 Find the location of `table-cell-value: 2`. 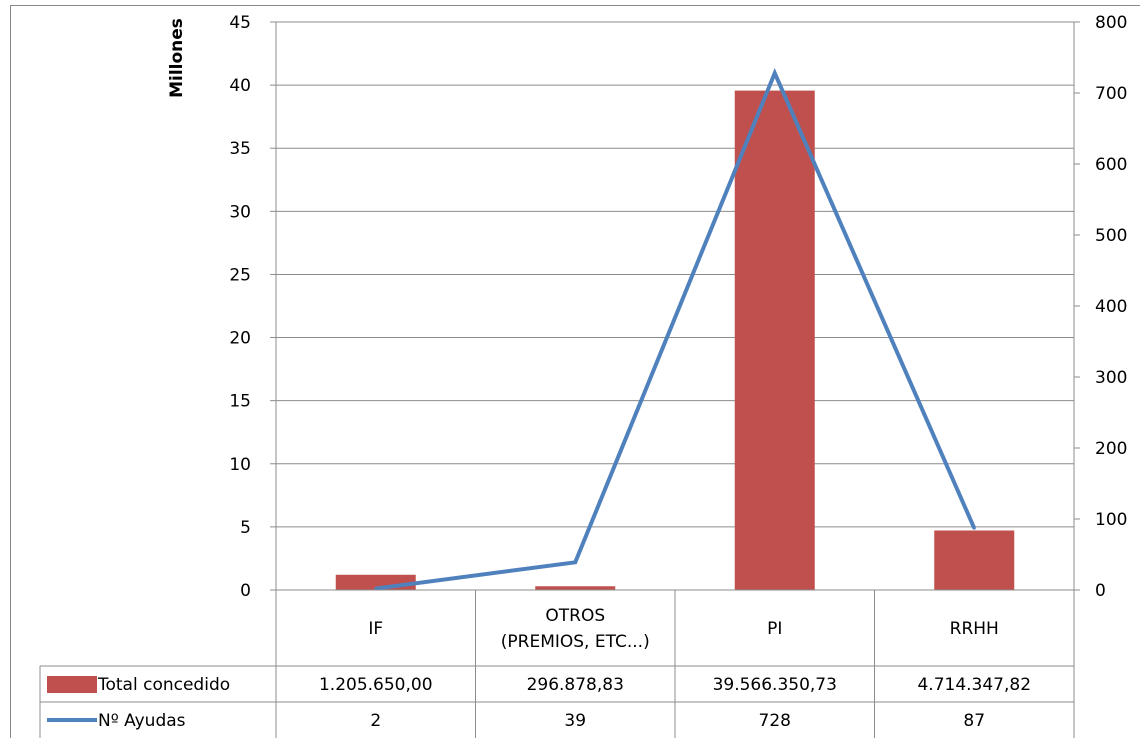

table-cell-value: 2 is located at coordinates (375, 721).